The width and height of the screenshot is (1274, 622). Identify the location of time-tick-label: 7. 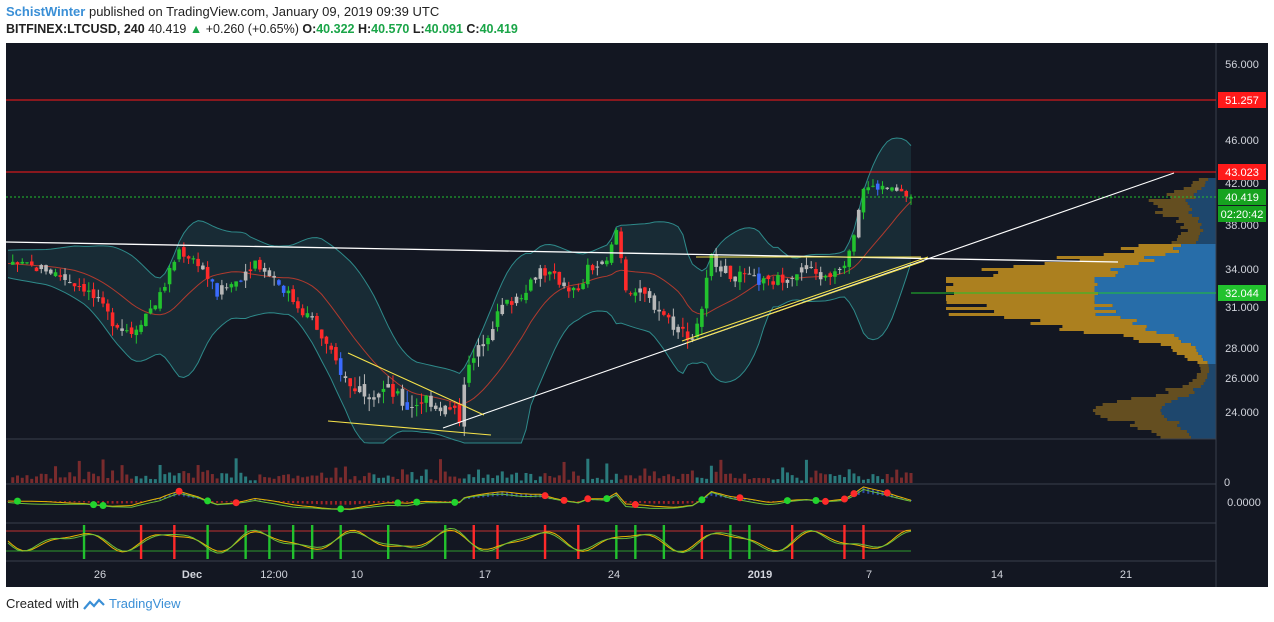
(869, 575).